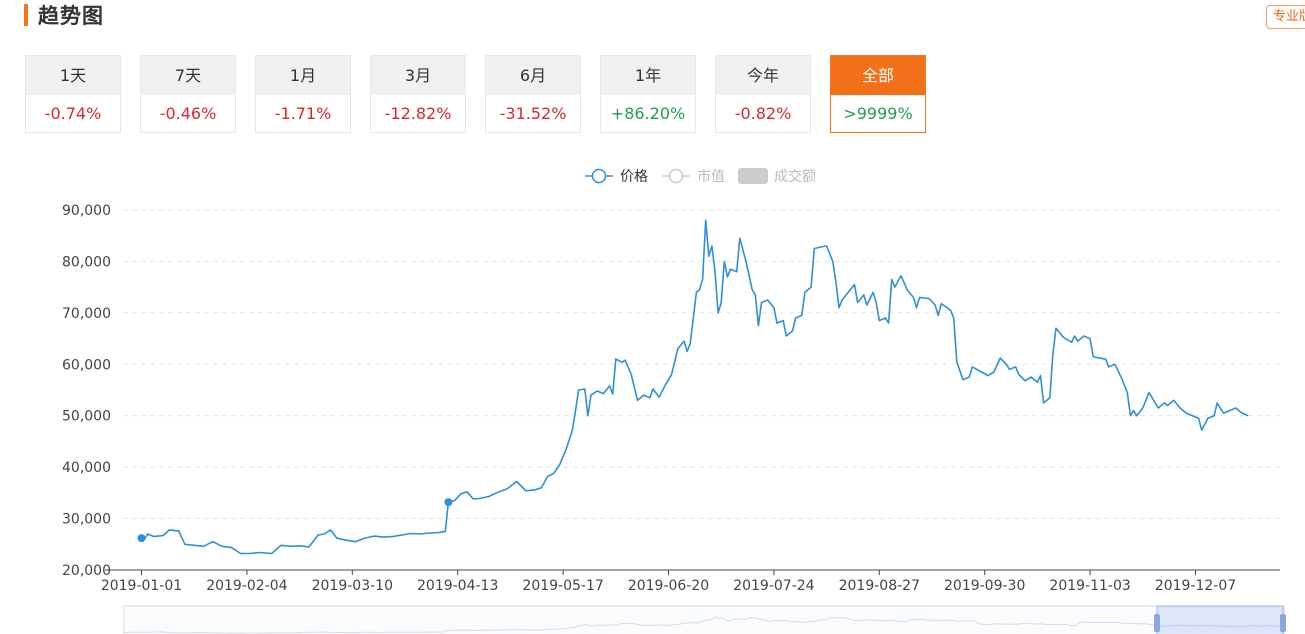 This screenshot has width=1305, height=634. I want to click on pro-version-button: 专业版, so click(1285, 17).